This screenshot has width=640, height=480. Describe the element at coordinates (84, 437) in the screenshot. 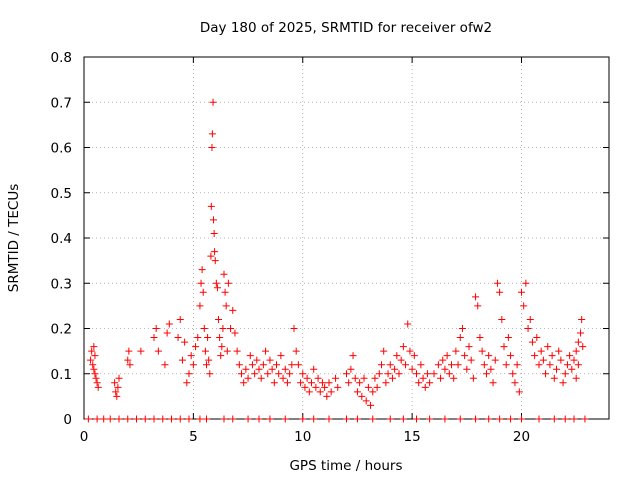

I see `x-tick-label: 0` at that location.